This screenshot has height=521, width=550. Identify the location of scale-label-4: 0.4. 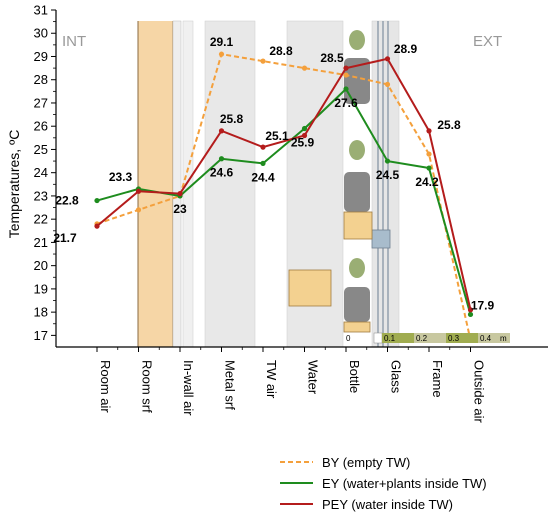
(486, 338).